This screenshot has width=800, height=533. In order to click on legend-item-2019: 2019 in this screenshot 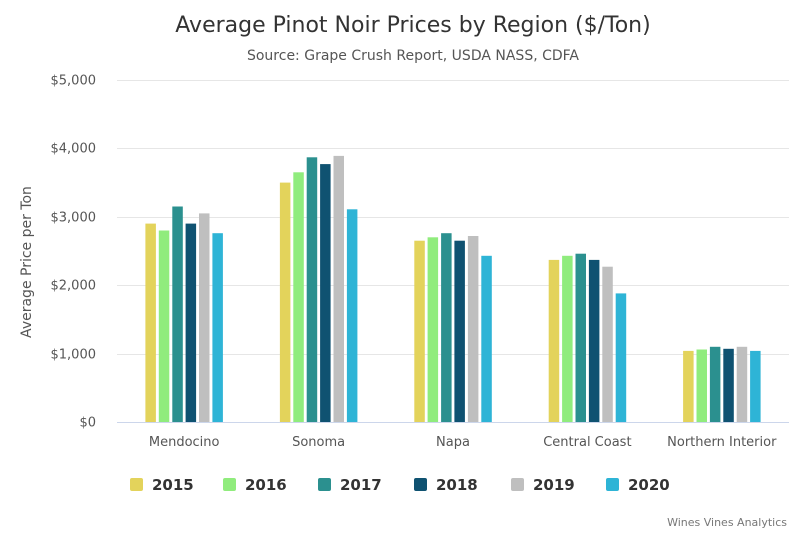, I will do `click(543, 485)`.